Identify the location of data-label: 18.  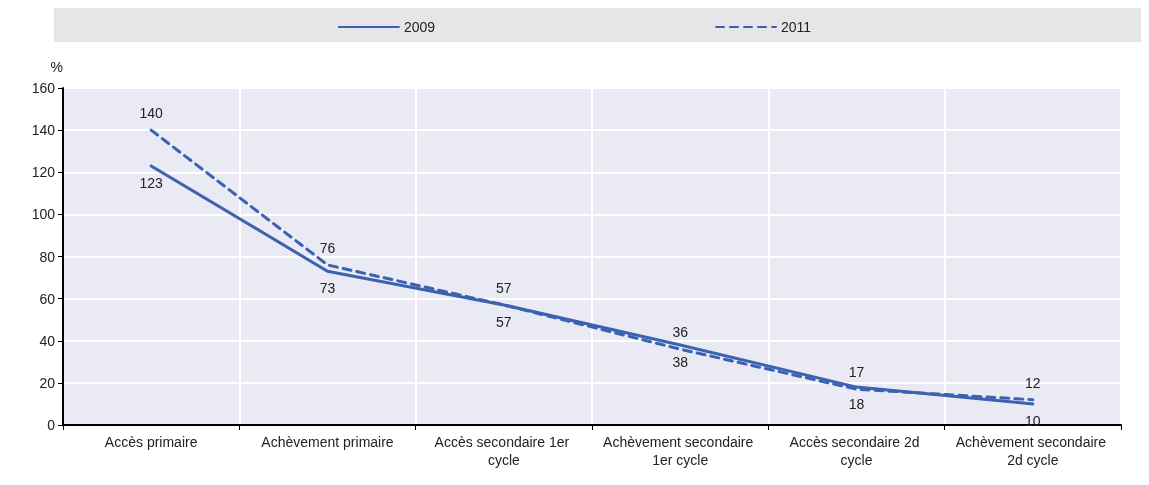
(856, 404).